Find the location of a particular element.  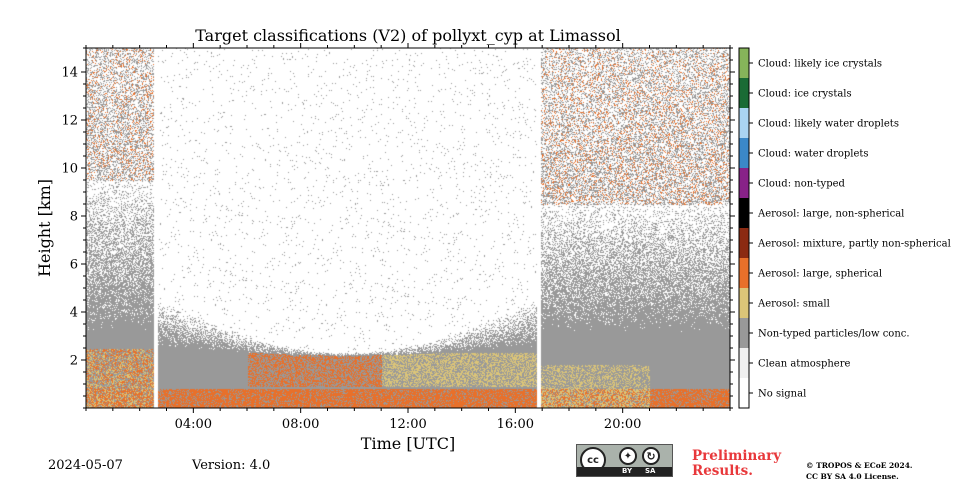

preliminary-notice: Preliminary Results. is located at coordinates (736, 464).